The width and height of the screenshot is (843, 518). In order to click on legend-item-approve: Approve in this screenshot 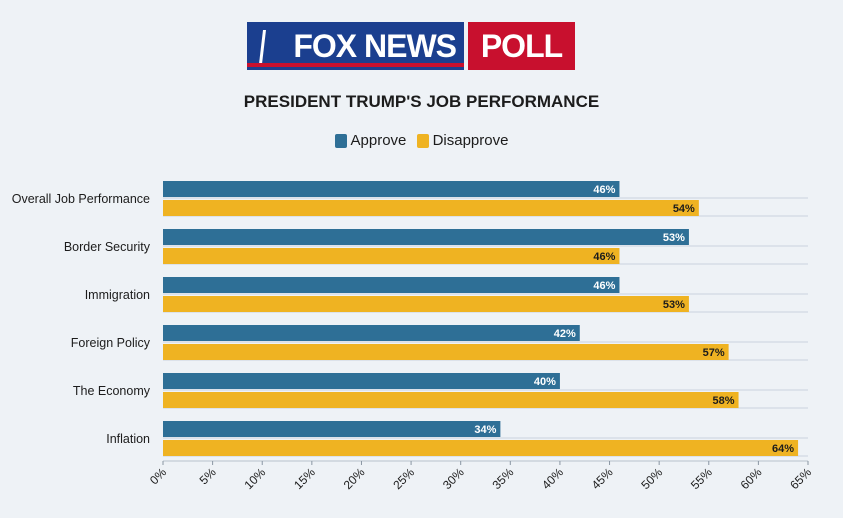, I will do `click(370, 140)`.